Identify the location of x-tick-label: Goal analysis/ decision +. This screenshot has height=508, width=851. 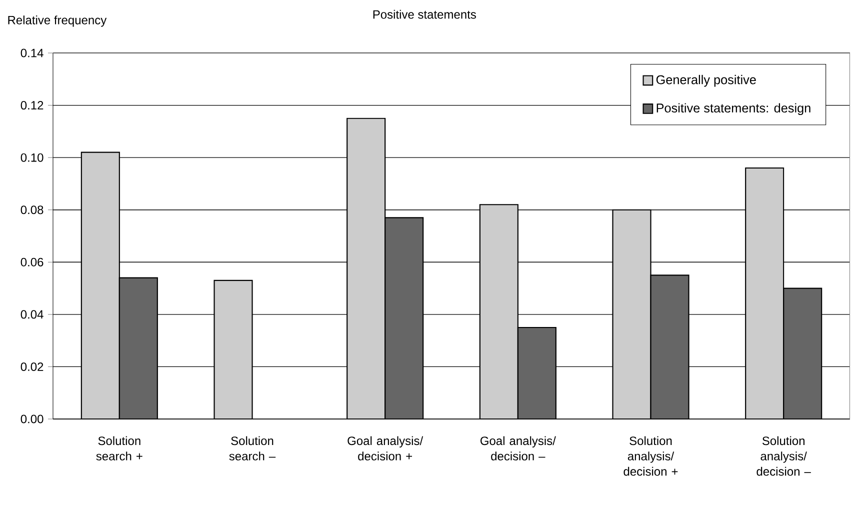
(386, 448).